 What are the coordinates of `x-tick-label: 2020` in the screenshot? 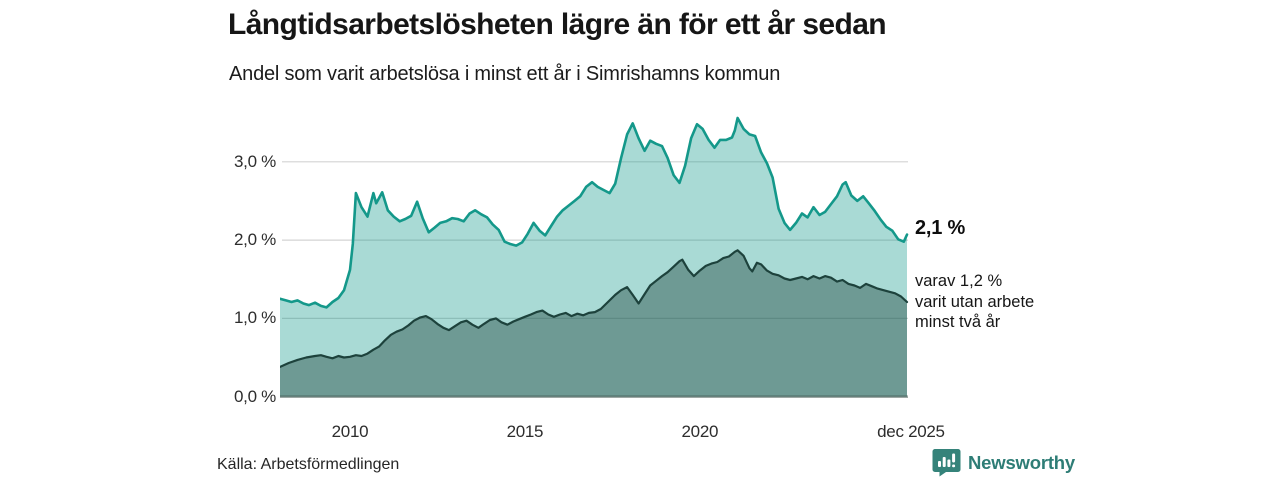 It's located at (700, 431).